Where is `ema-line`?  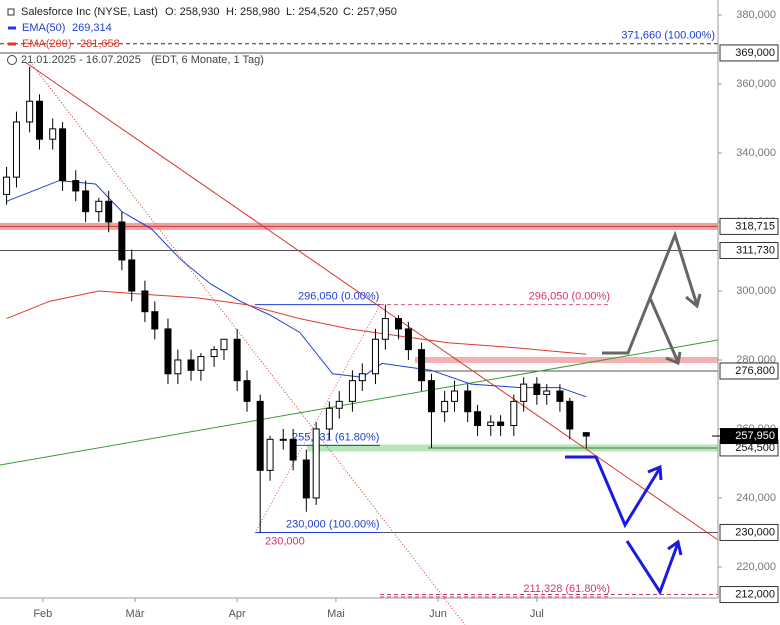
ema-line is located at coordinates (296, 322).